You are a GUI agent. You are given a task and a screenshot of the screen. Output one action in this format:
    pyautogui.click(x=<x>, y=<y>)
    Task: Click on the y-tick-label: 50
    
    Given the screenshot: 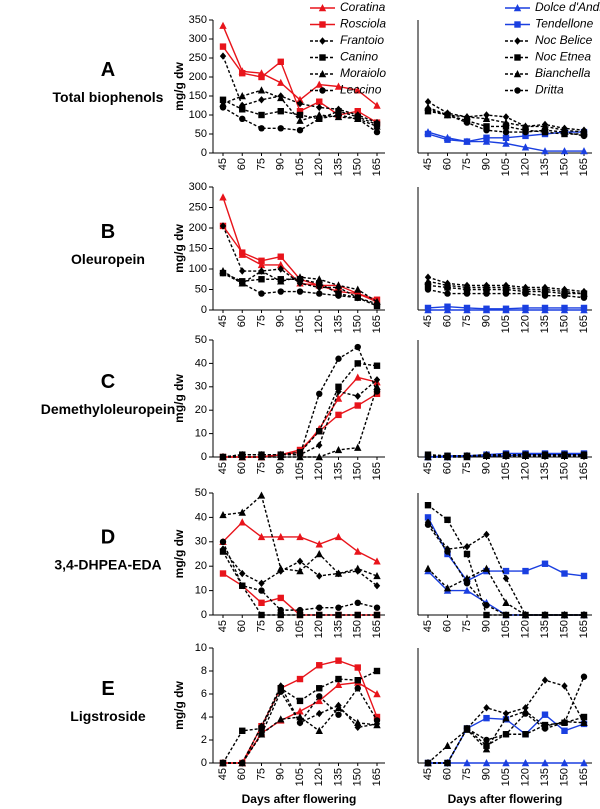 What is the action you would take?
    pyautogui.click(x=201, y=134)
    